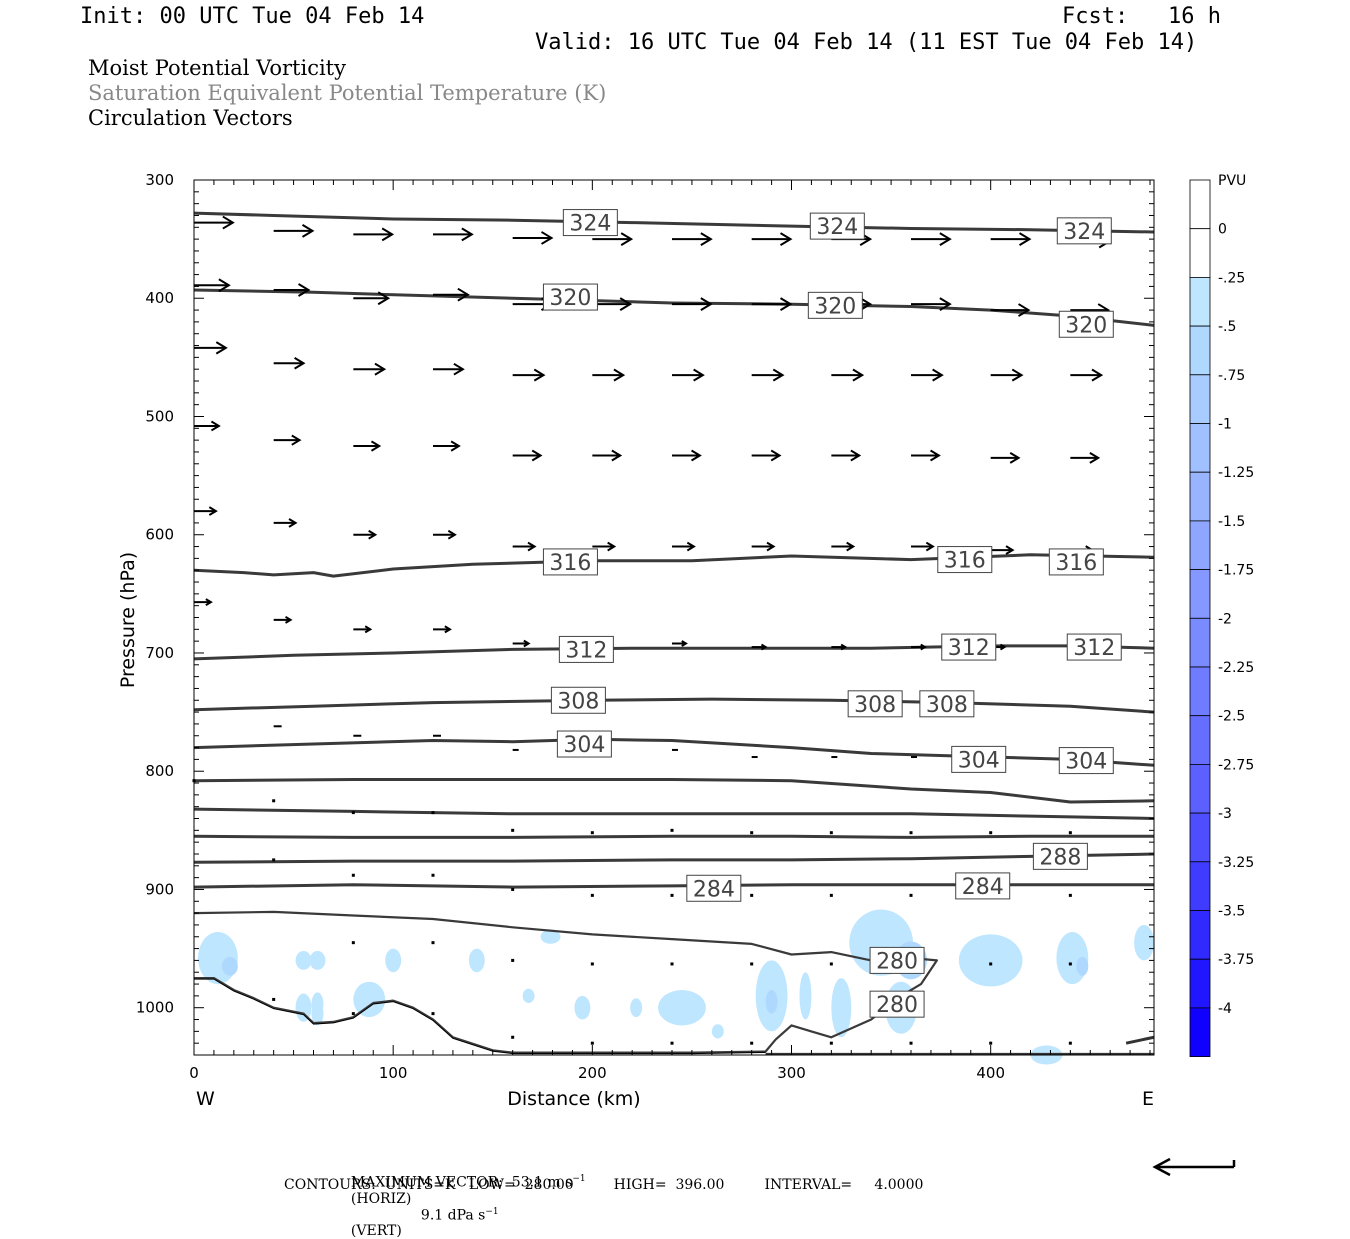 The image size is (1350, 1239). Describe the element at coordinates (159, 653) in the screenshot. I see `y-tick-label: 700` at that location.